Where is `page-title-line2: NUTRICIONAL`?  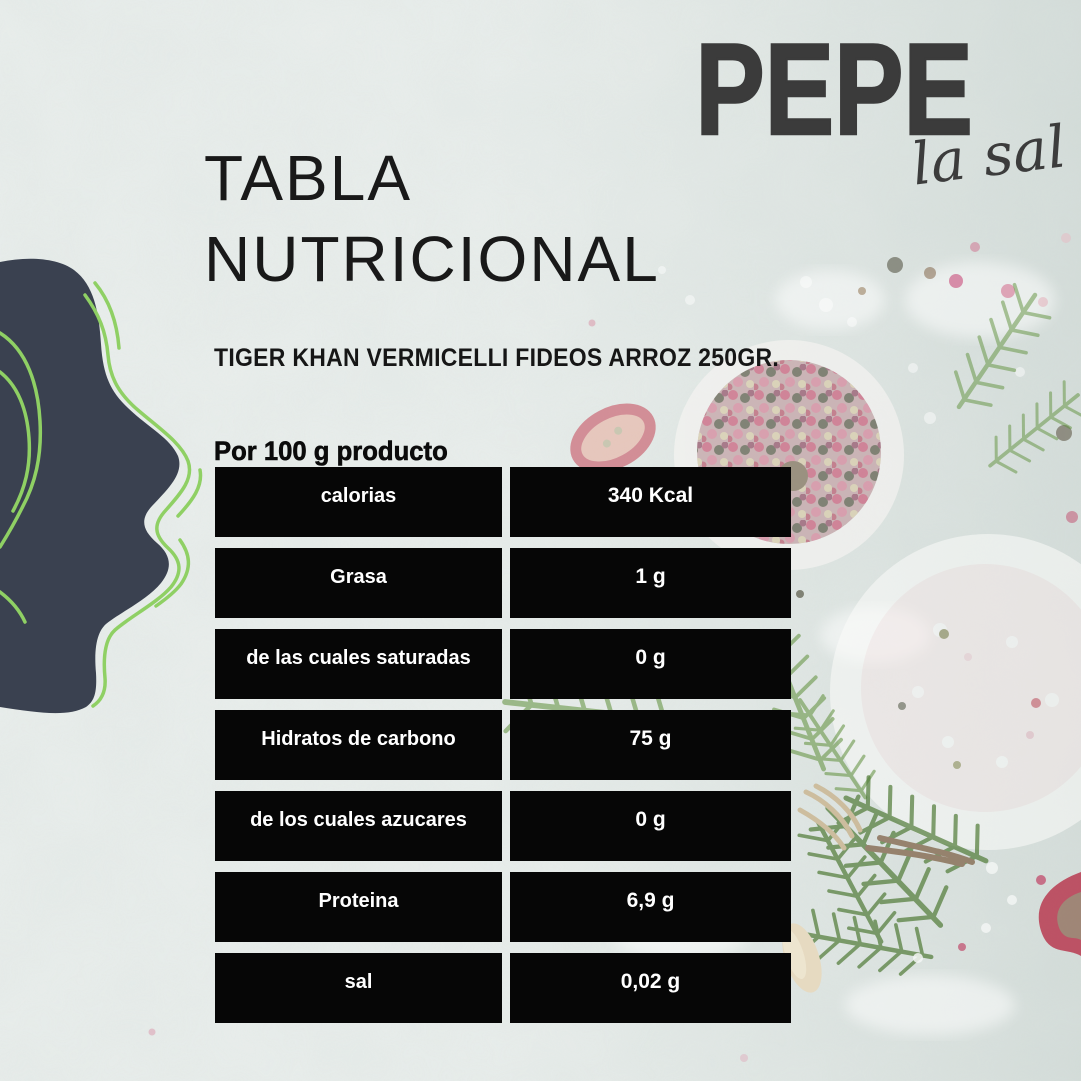
page-title-line2: NUTRICIONAL is located at coordinates (432, 259).